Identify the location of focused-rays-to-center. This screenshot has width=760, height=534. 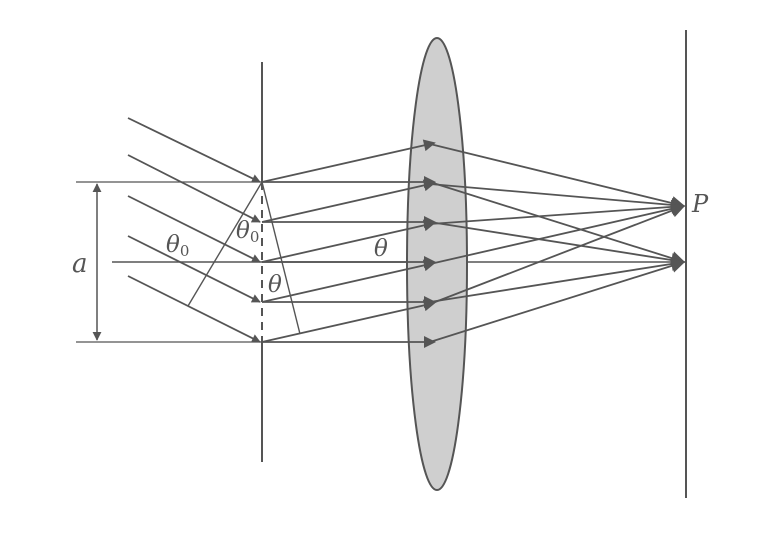
(557, 262).